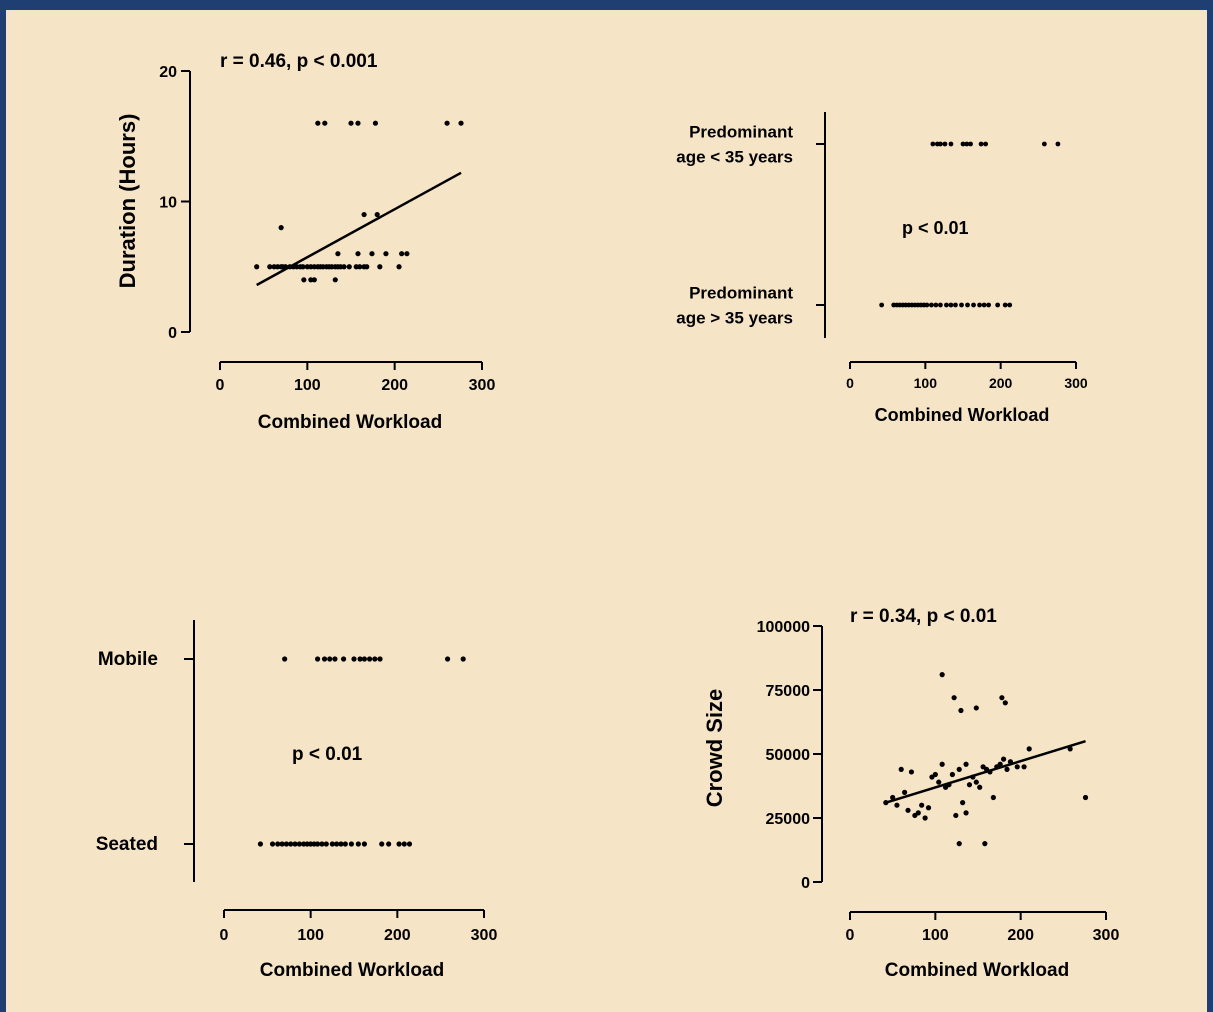  What do you see at coordinates (962, 415) in the screenshot?
I see `age-x-label: Combined Workload` at bounding box center [962, 415].